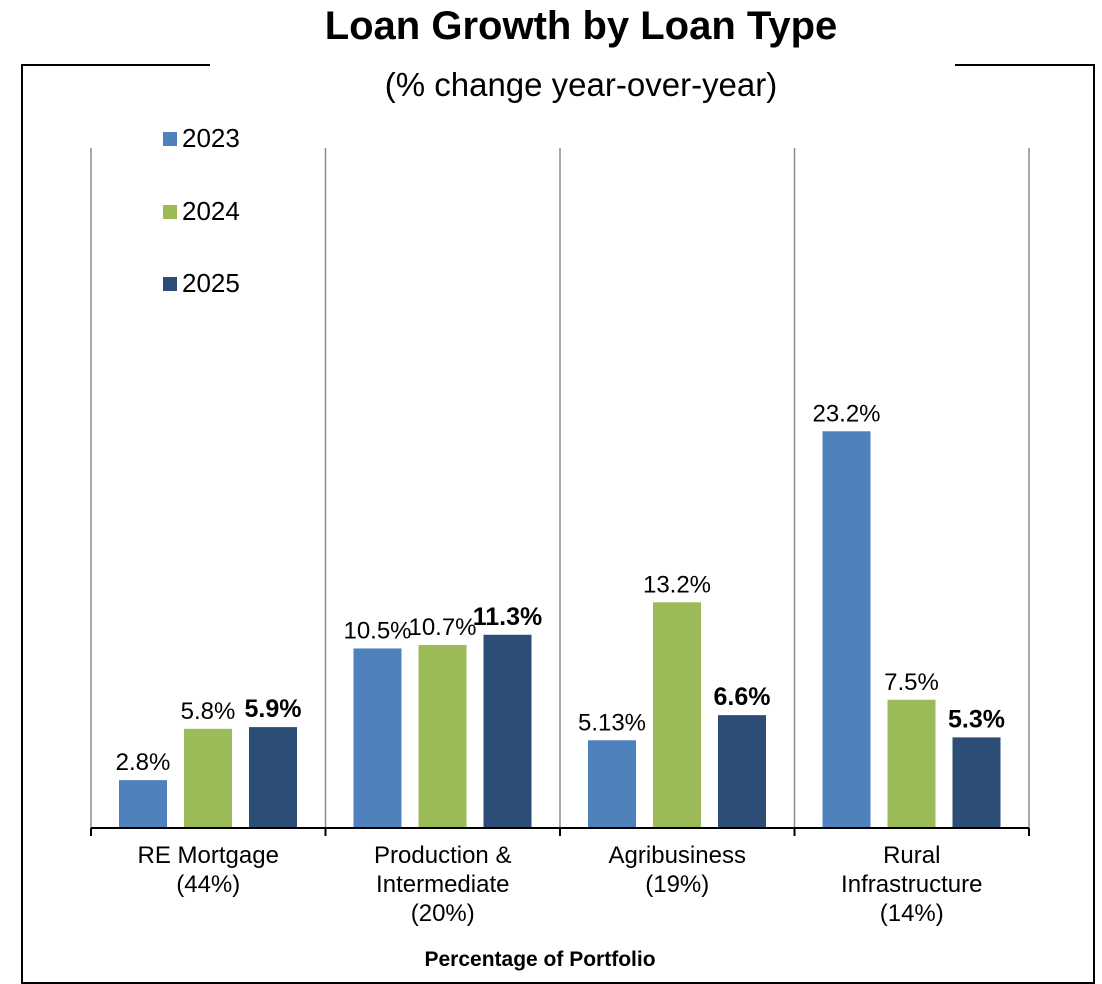  I want to click on x-axis-title: Percentage of Portfolio, so click(540, 959).